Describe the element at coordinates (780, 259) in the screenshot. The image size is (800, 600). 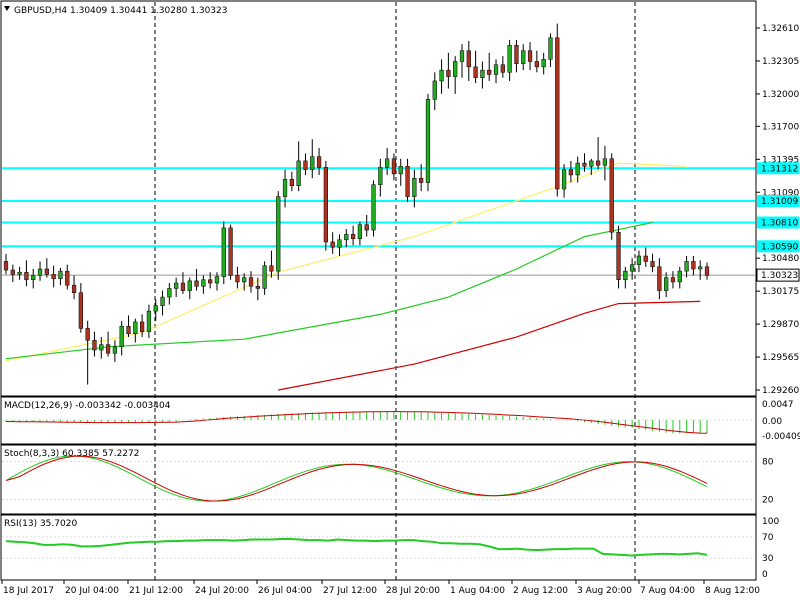
I see `price-tick-label: 1.30480` at that location.